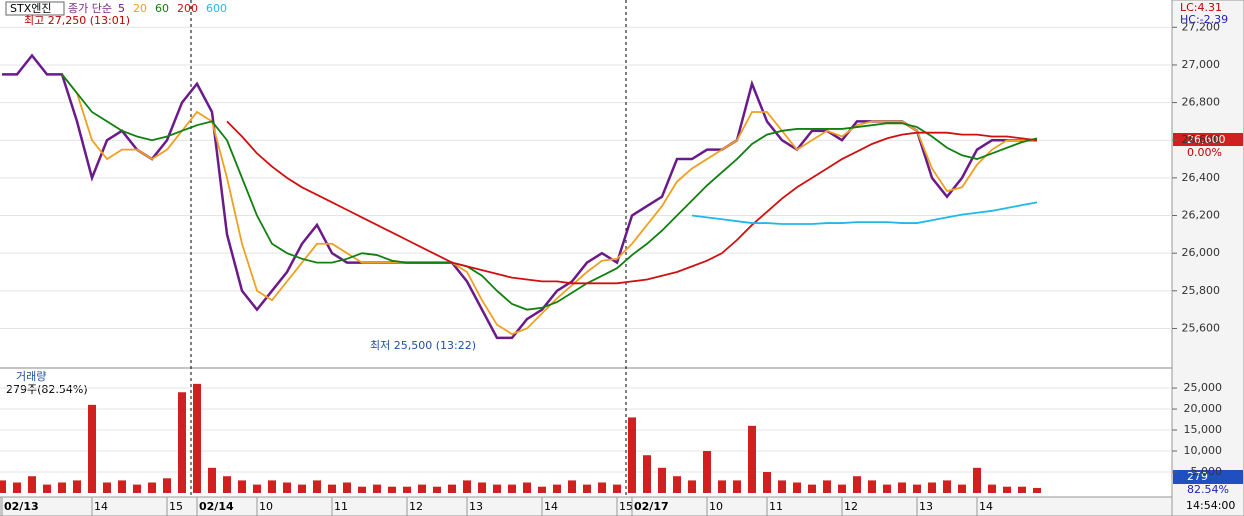 The image size is (1244, 516). What do you see at coordinates (162, 8) in the screenshot?
I see `legend-entry: 60` at bounding box center [162, 8].